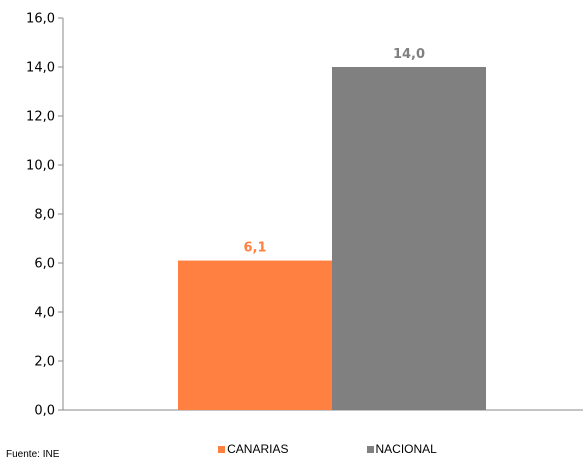  I want to click on source-note: Fuente: INE, so click(33, 454).